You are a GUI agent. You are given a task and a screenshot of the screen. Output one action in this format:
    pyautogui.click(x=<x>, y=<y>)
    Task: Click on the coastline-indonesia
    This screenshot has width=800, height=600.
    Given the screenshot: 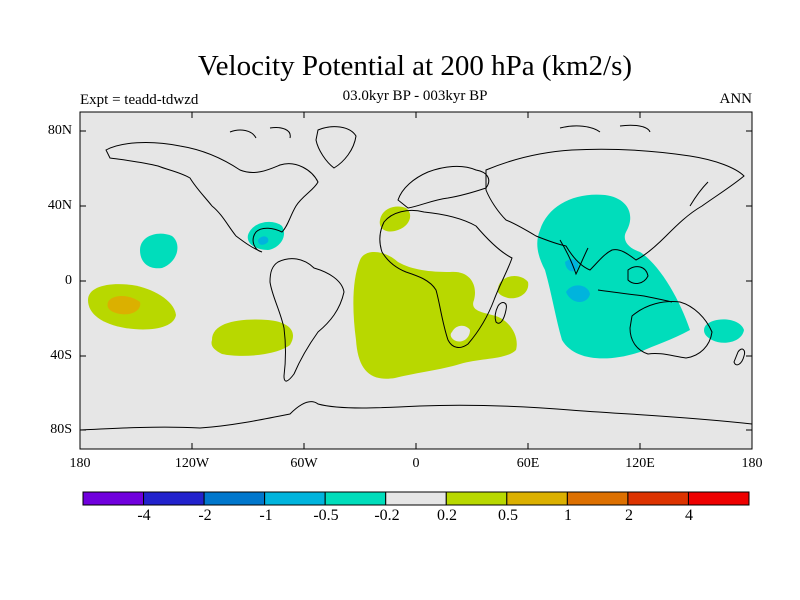 What is the action you would take?
    pyautogui.click(x=635, y=296)
    